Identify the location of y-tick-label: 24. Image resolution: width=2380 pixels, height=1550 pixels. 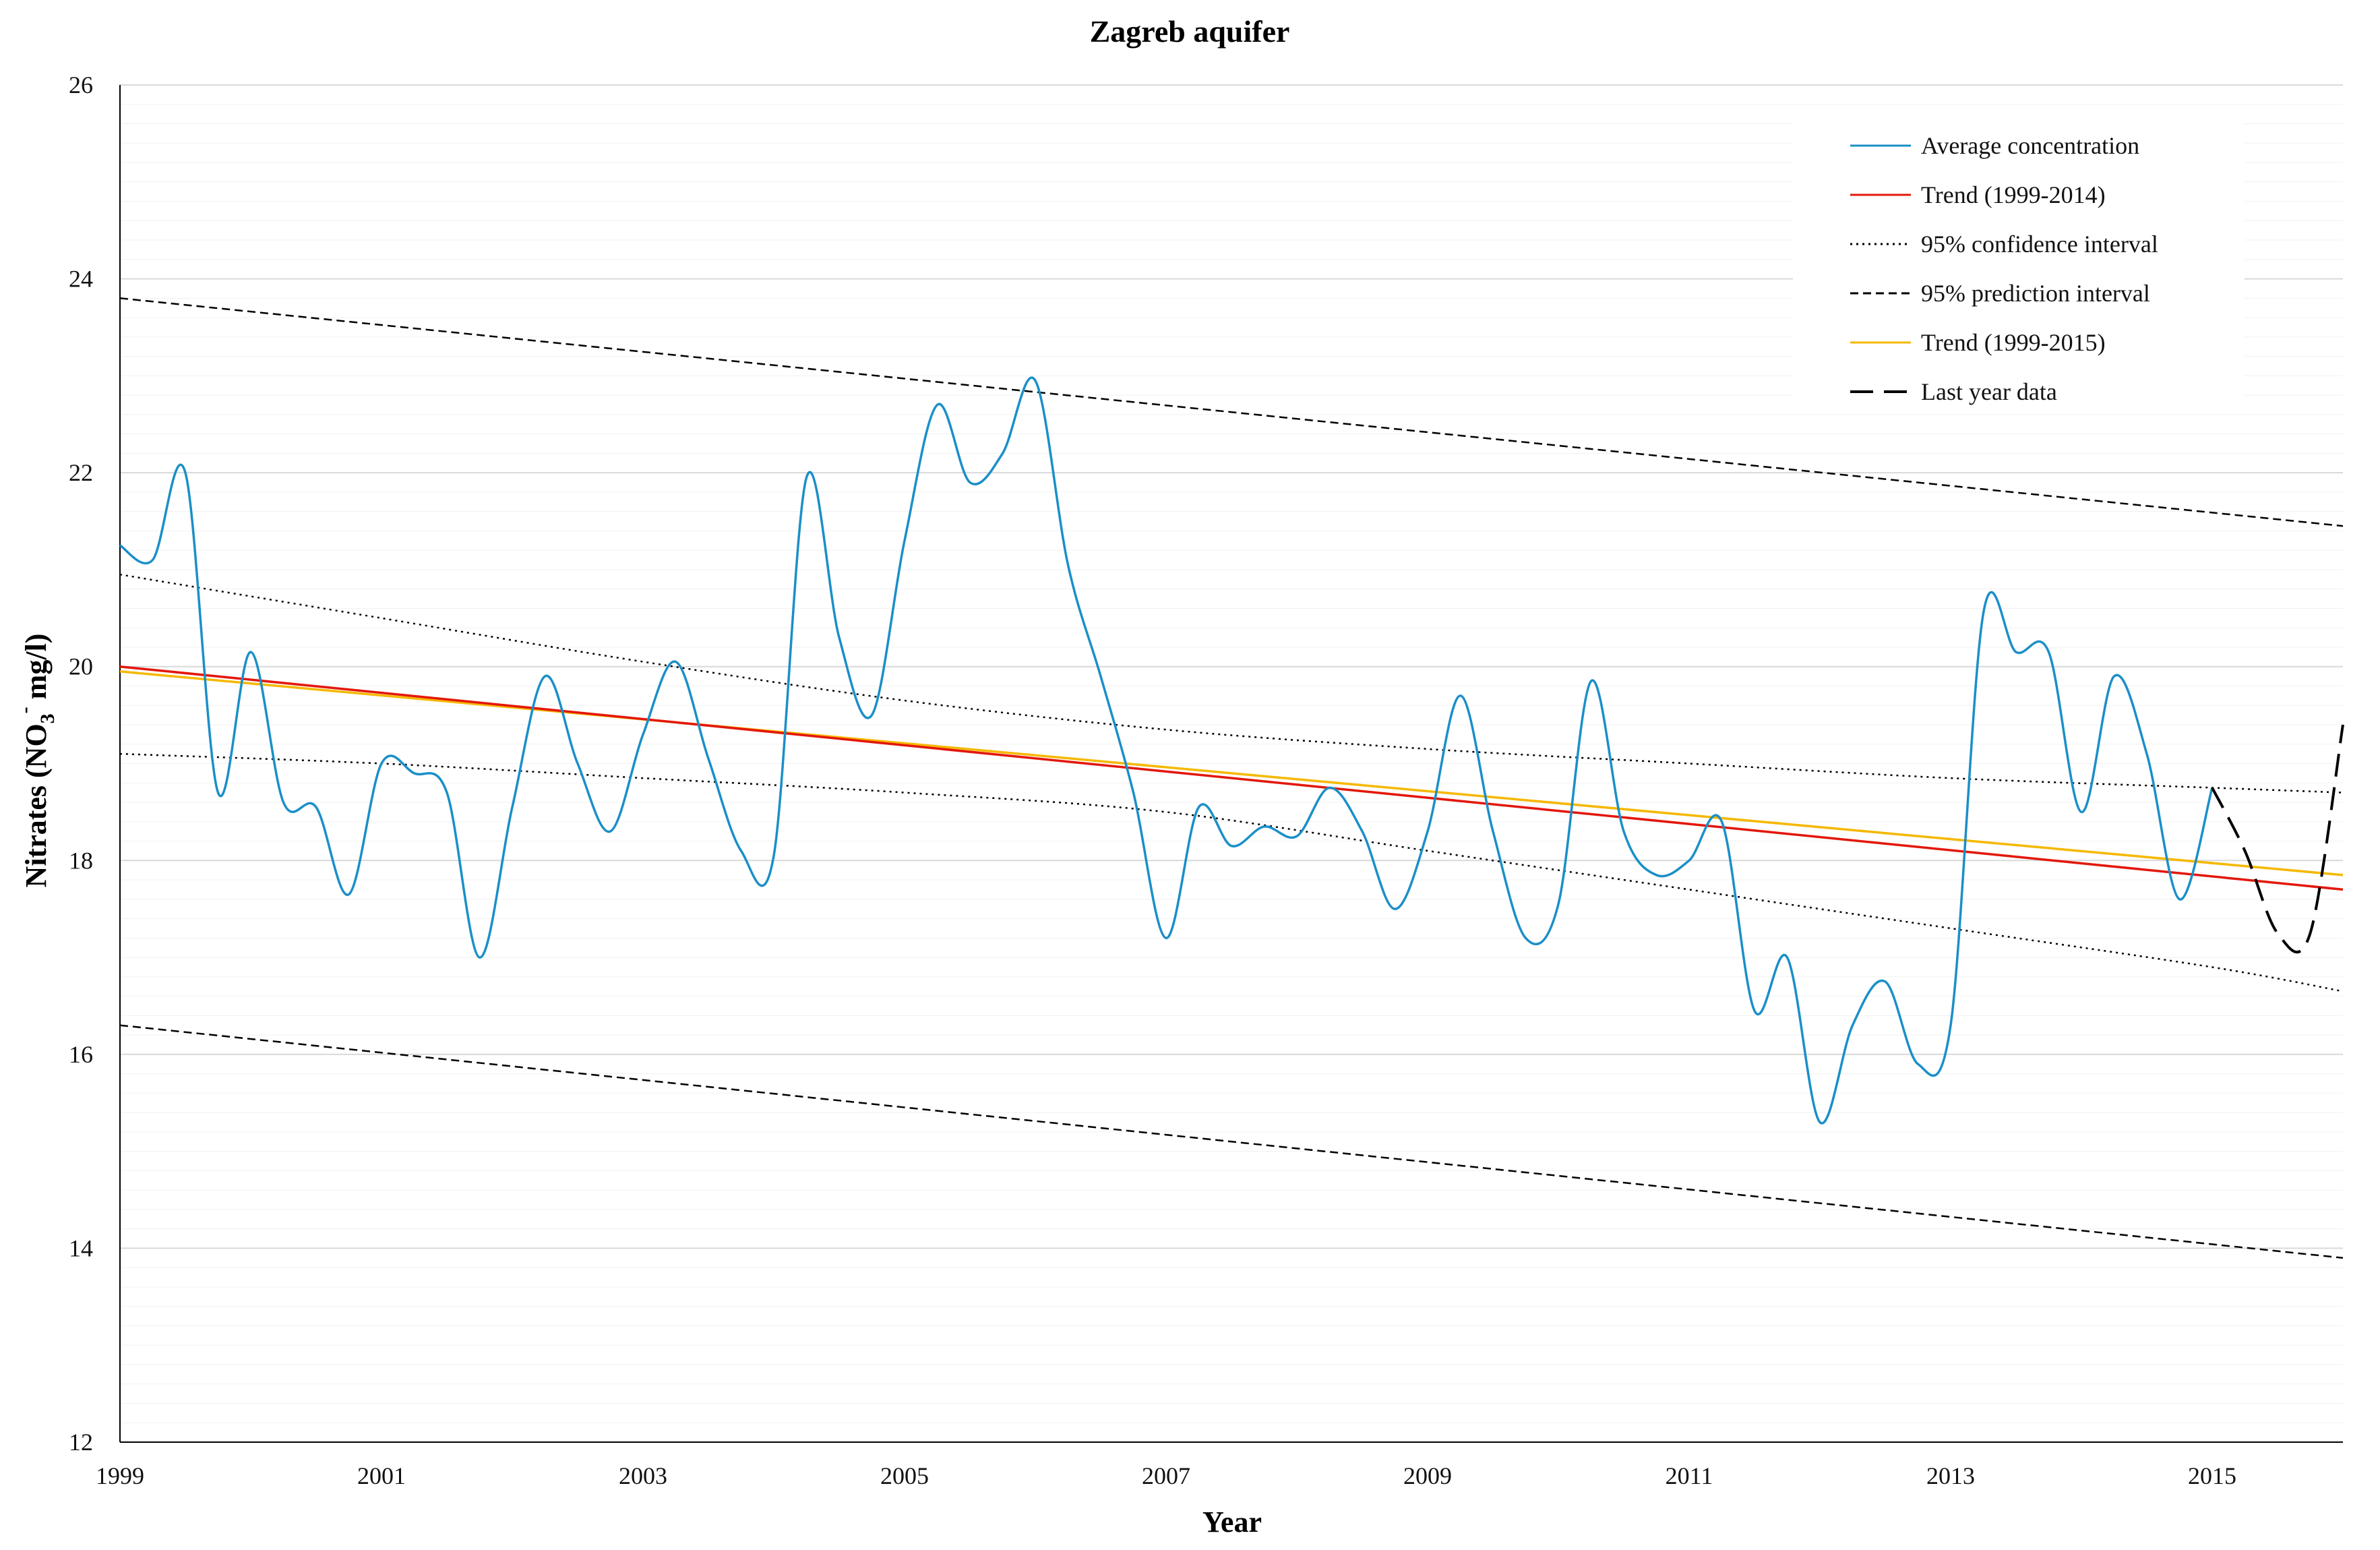
(81, 279).